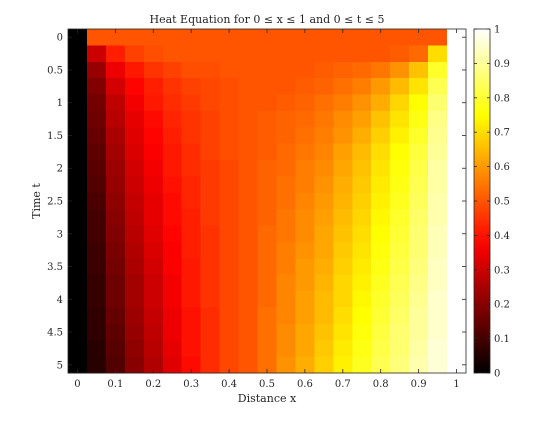 The width and height of the screenshot is (560, 424). What do you see at coordinates (305, 384) in the screenshot?
I see `x-tick-label: 0.6` at bounding box center [305, 384].